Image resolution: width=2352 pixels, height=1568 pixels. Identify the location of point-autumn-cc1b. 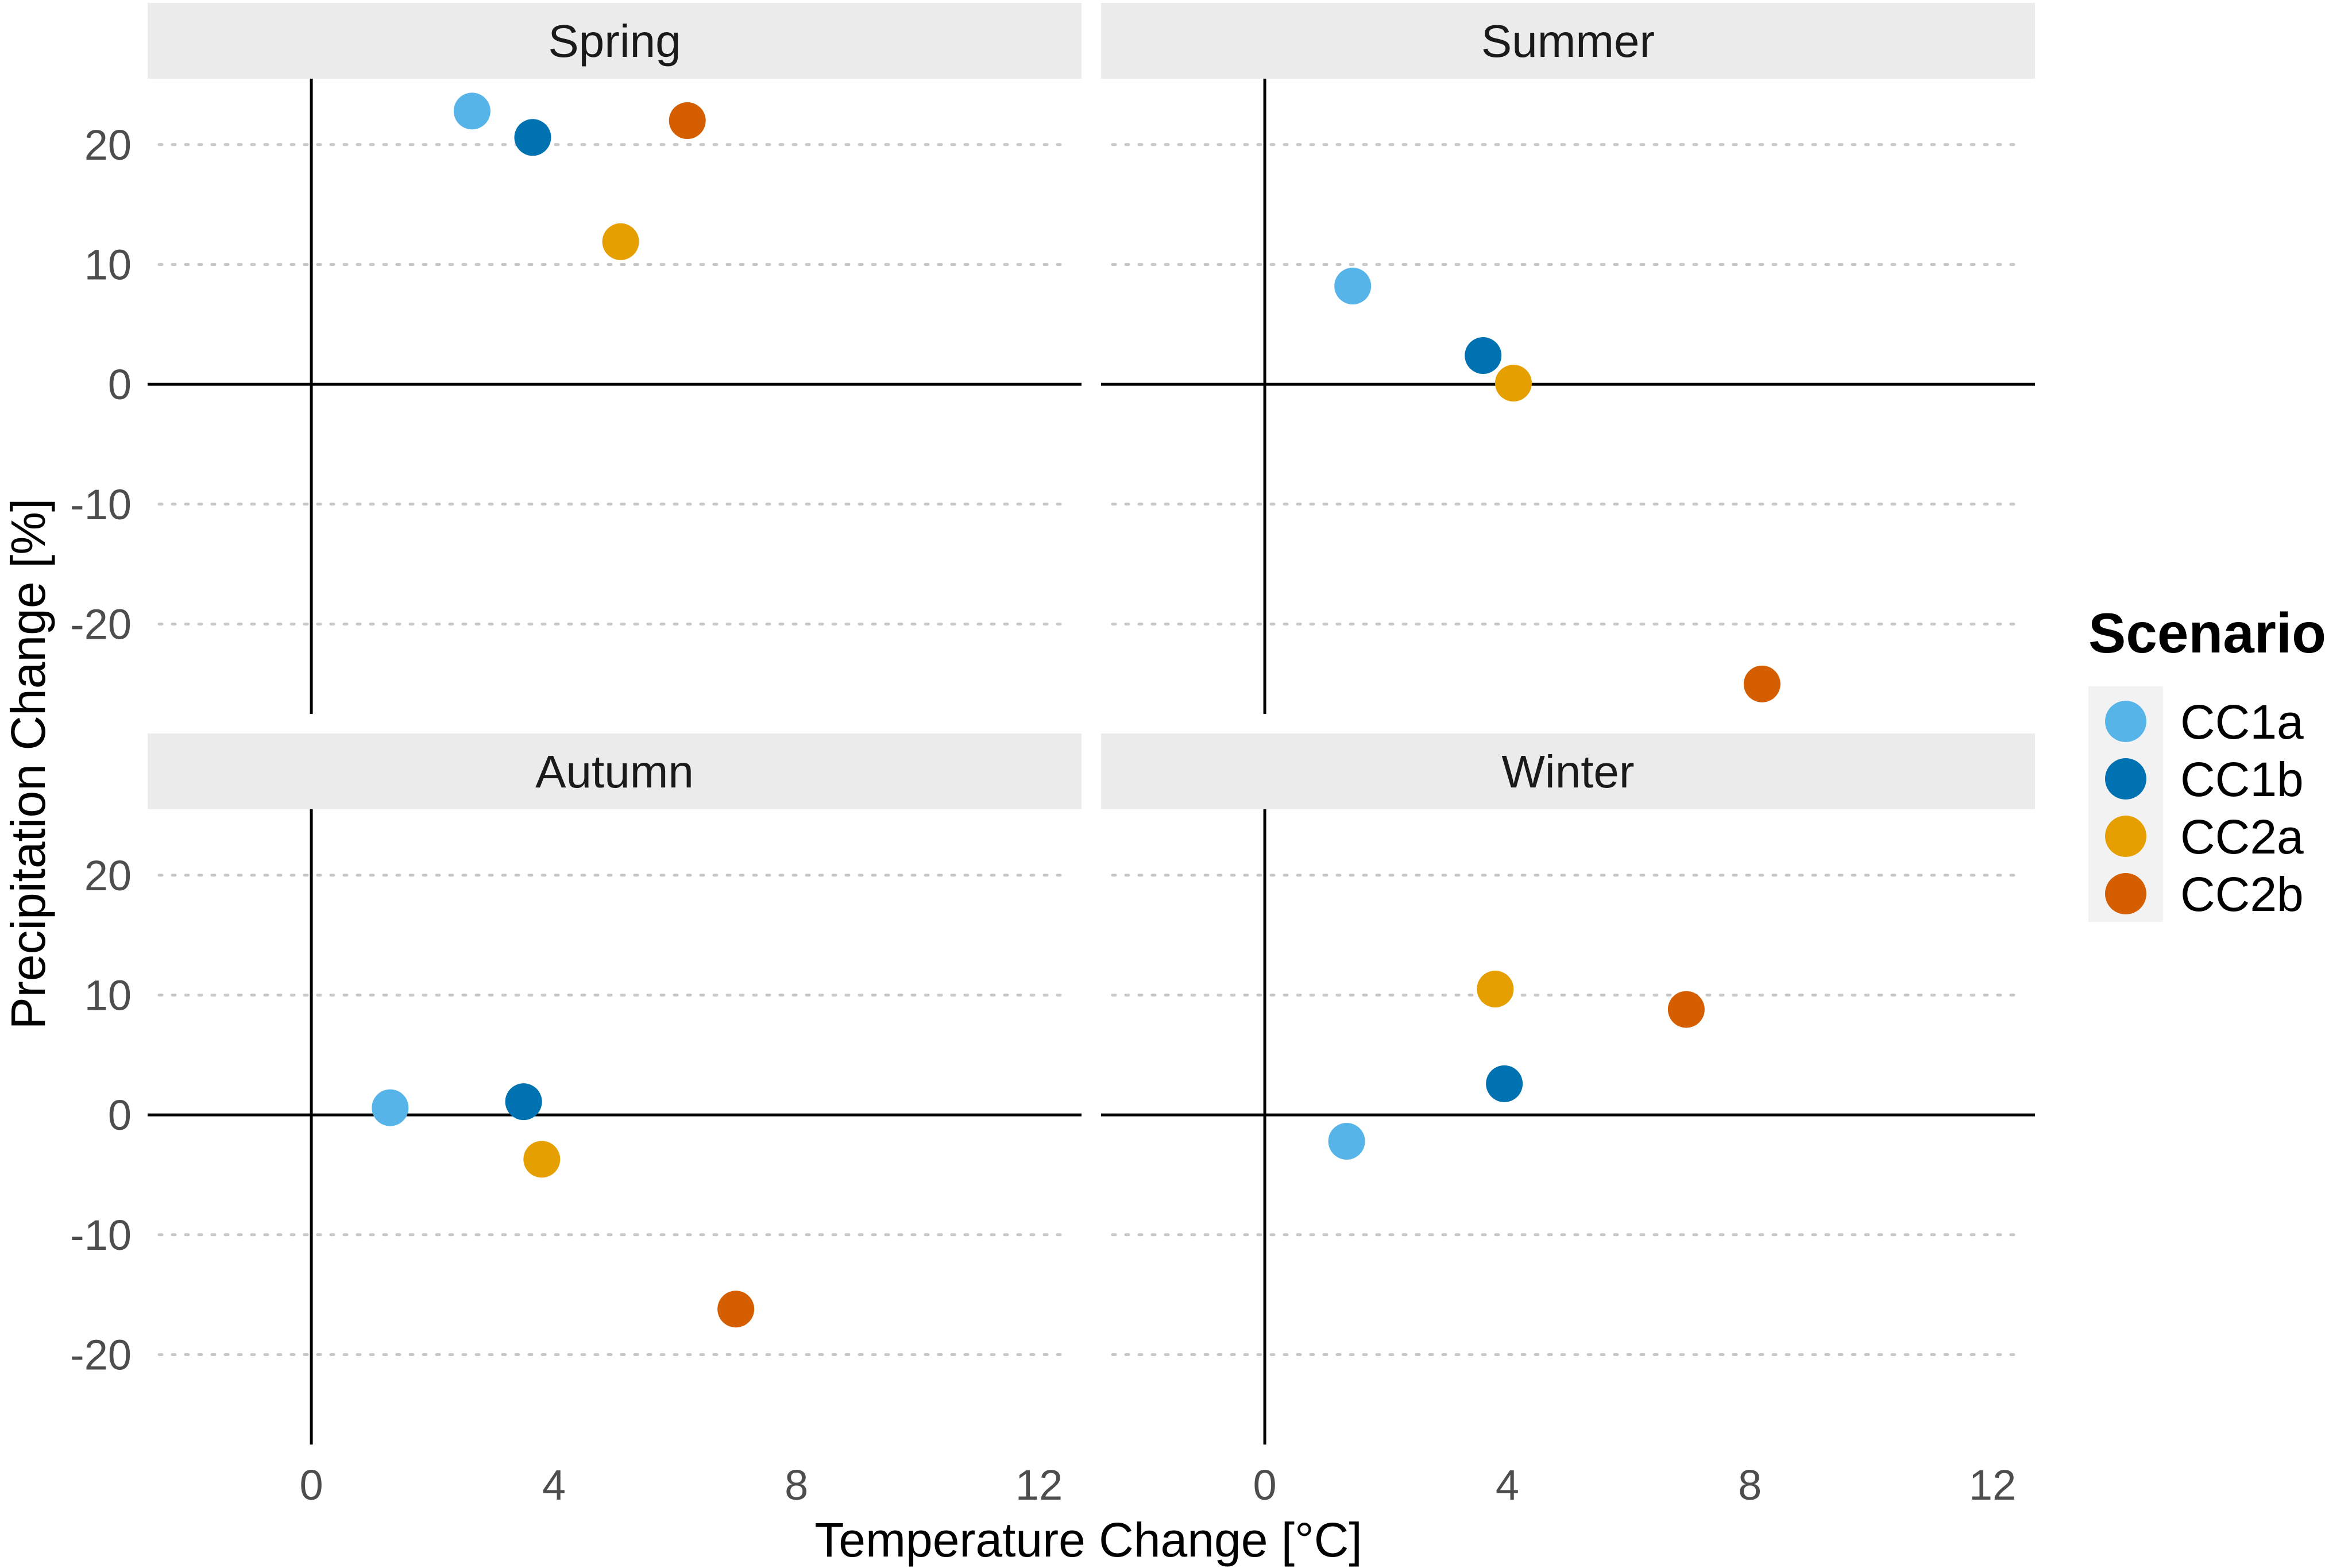
(523, 1102).